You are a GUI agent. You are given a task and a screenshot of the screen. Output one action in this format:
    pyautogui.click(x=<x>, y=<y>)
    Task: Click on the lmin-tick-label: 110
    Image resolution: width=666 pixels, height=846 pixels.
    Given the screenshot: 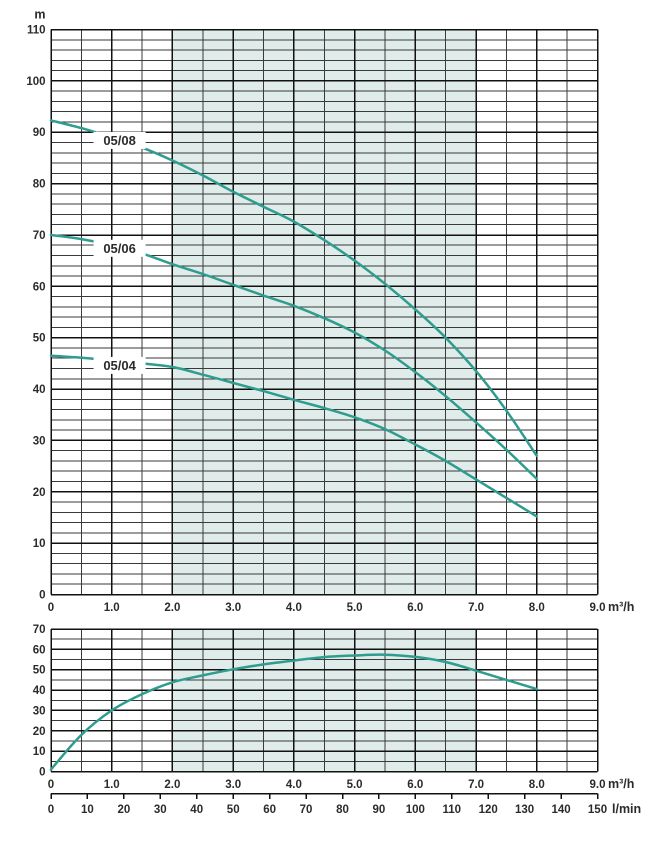 What is the action you would take?
    pyautogui.click(x=452, y=810)
    